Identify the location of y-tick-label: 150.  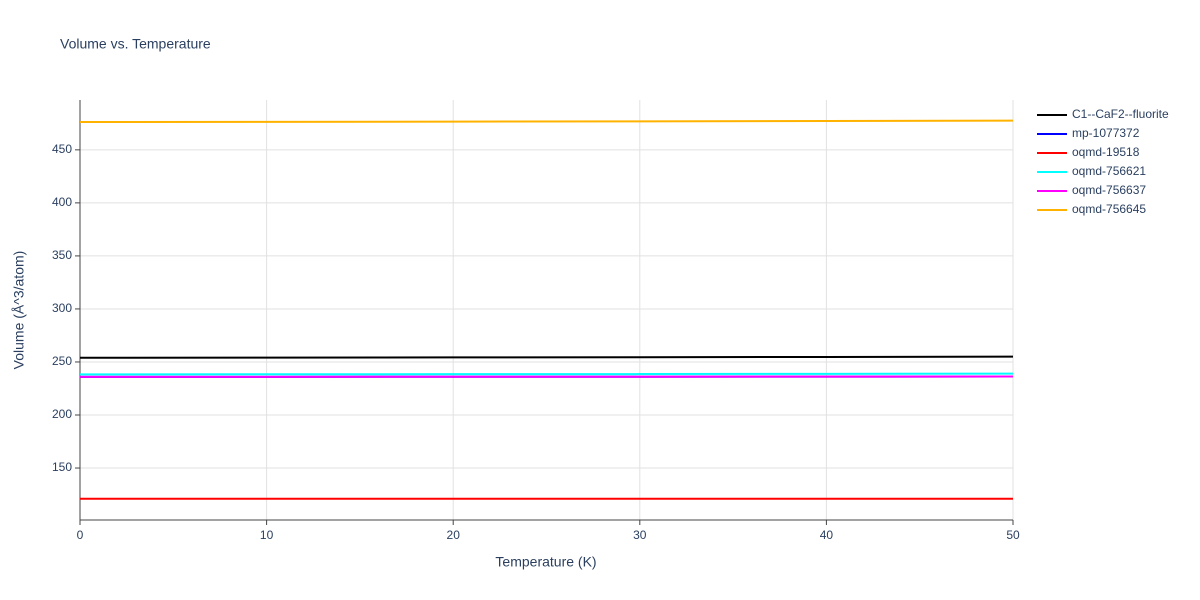
(62, 467).